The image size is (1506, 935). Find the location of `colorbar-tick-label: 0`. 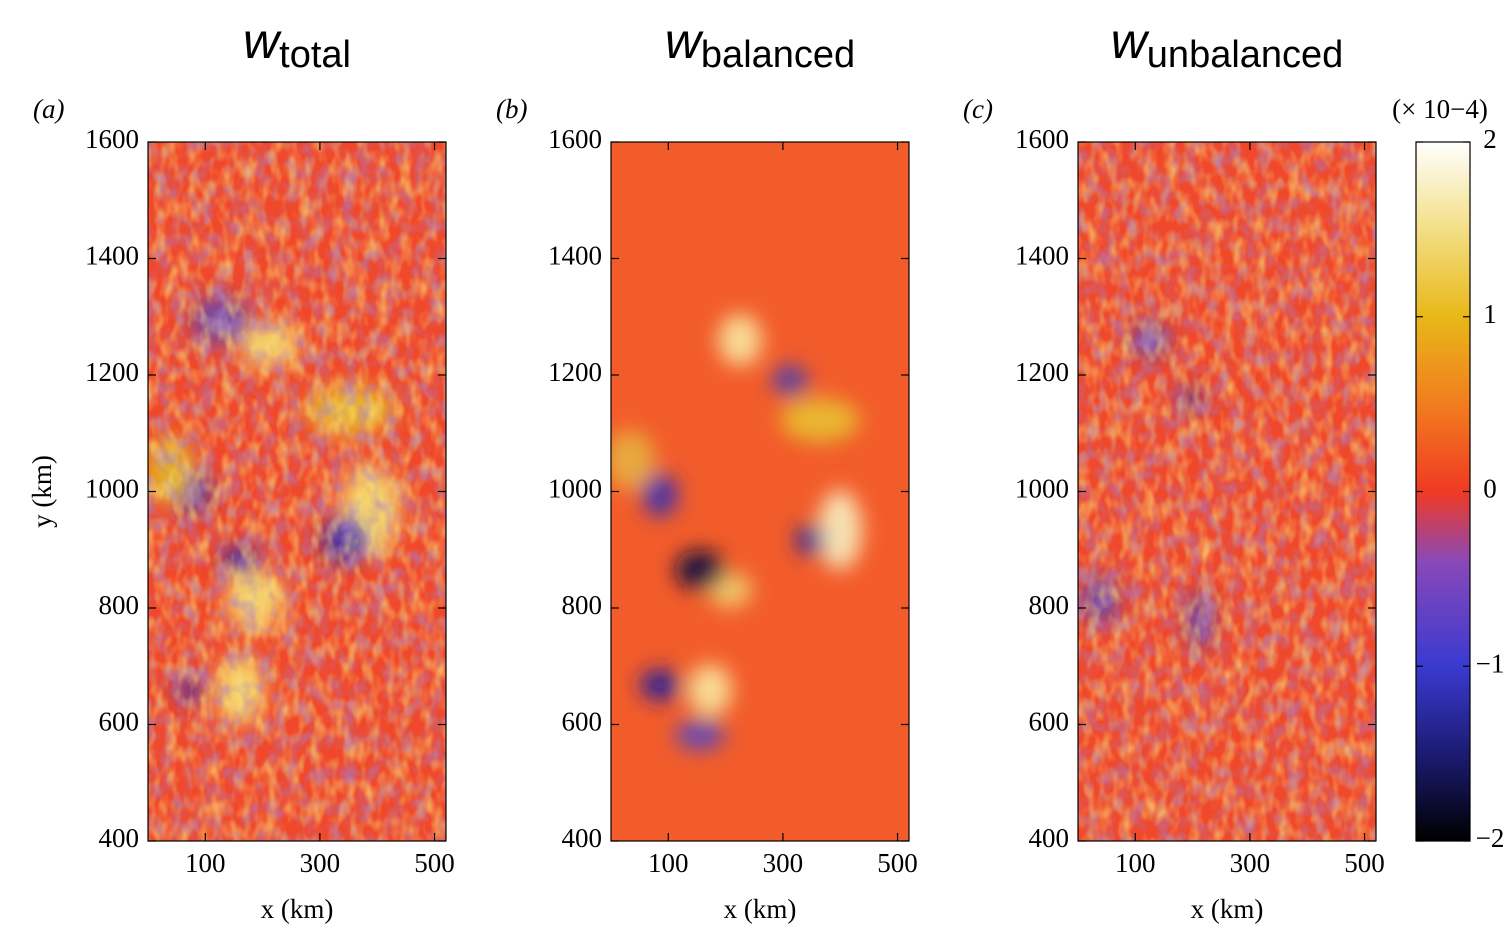

colorbar-tick-label: 0 is located at coordinates (1490, 489).